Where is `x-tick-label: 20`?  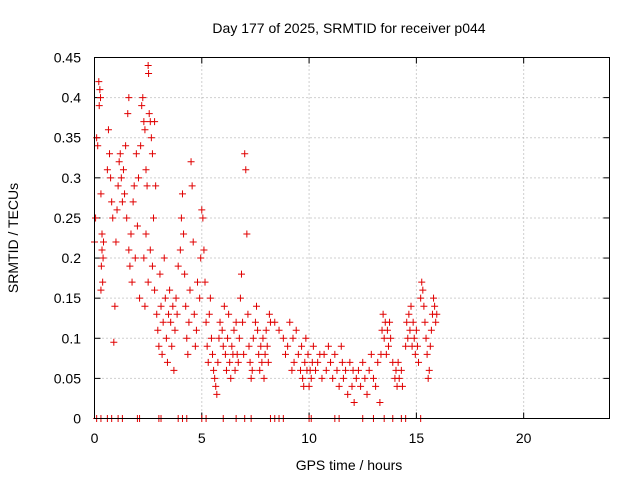
x-tick-label: 20 is located at coordinates (524, 438).